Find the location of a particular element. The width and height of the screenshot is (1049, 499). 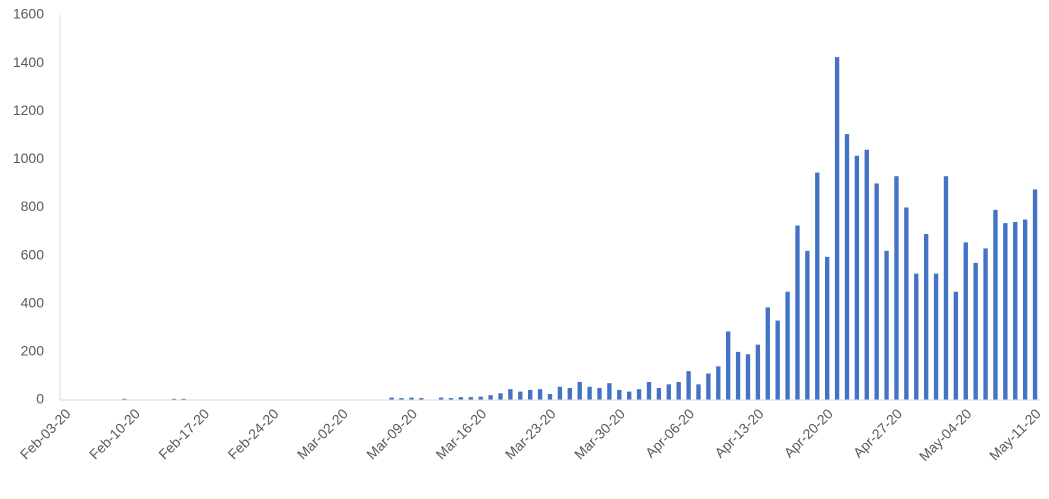

x-tick-label: Apr-20-20 is located at coordinates (808, 432).